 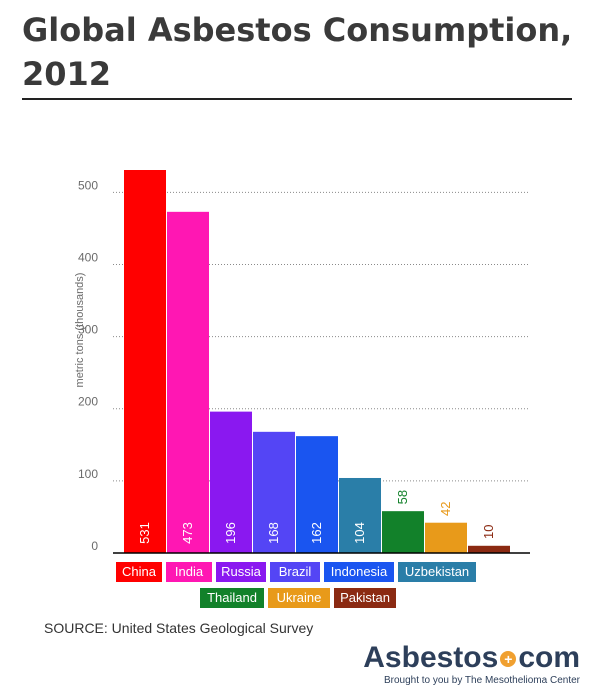 I want to click on y-tick-label-400: 400, so click(x=88, y=257).